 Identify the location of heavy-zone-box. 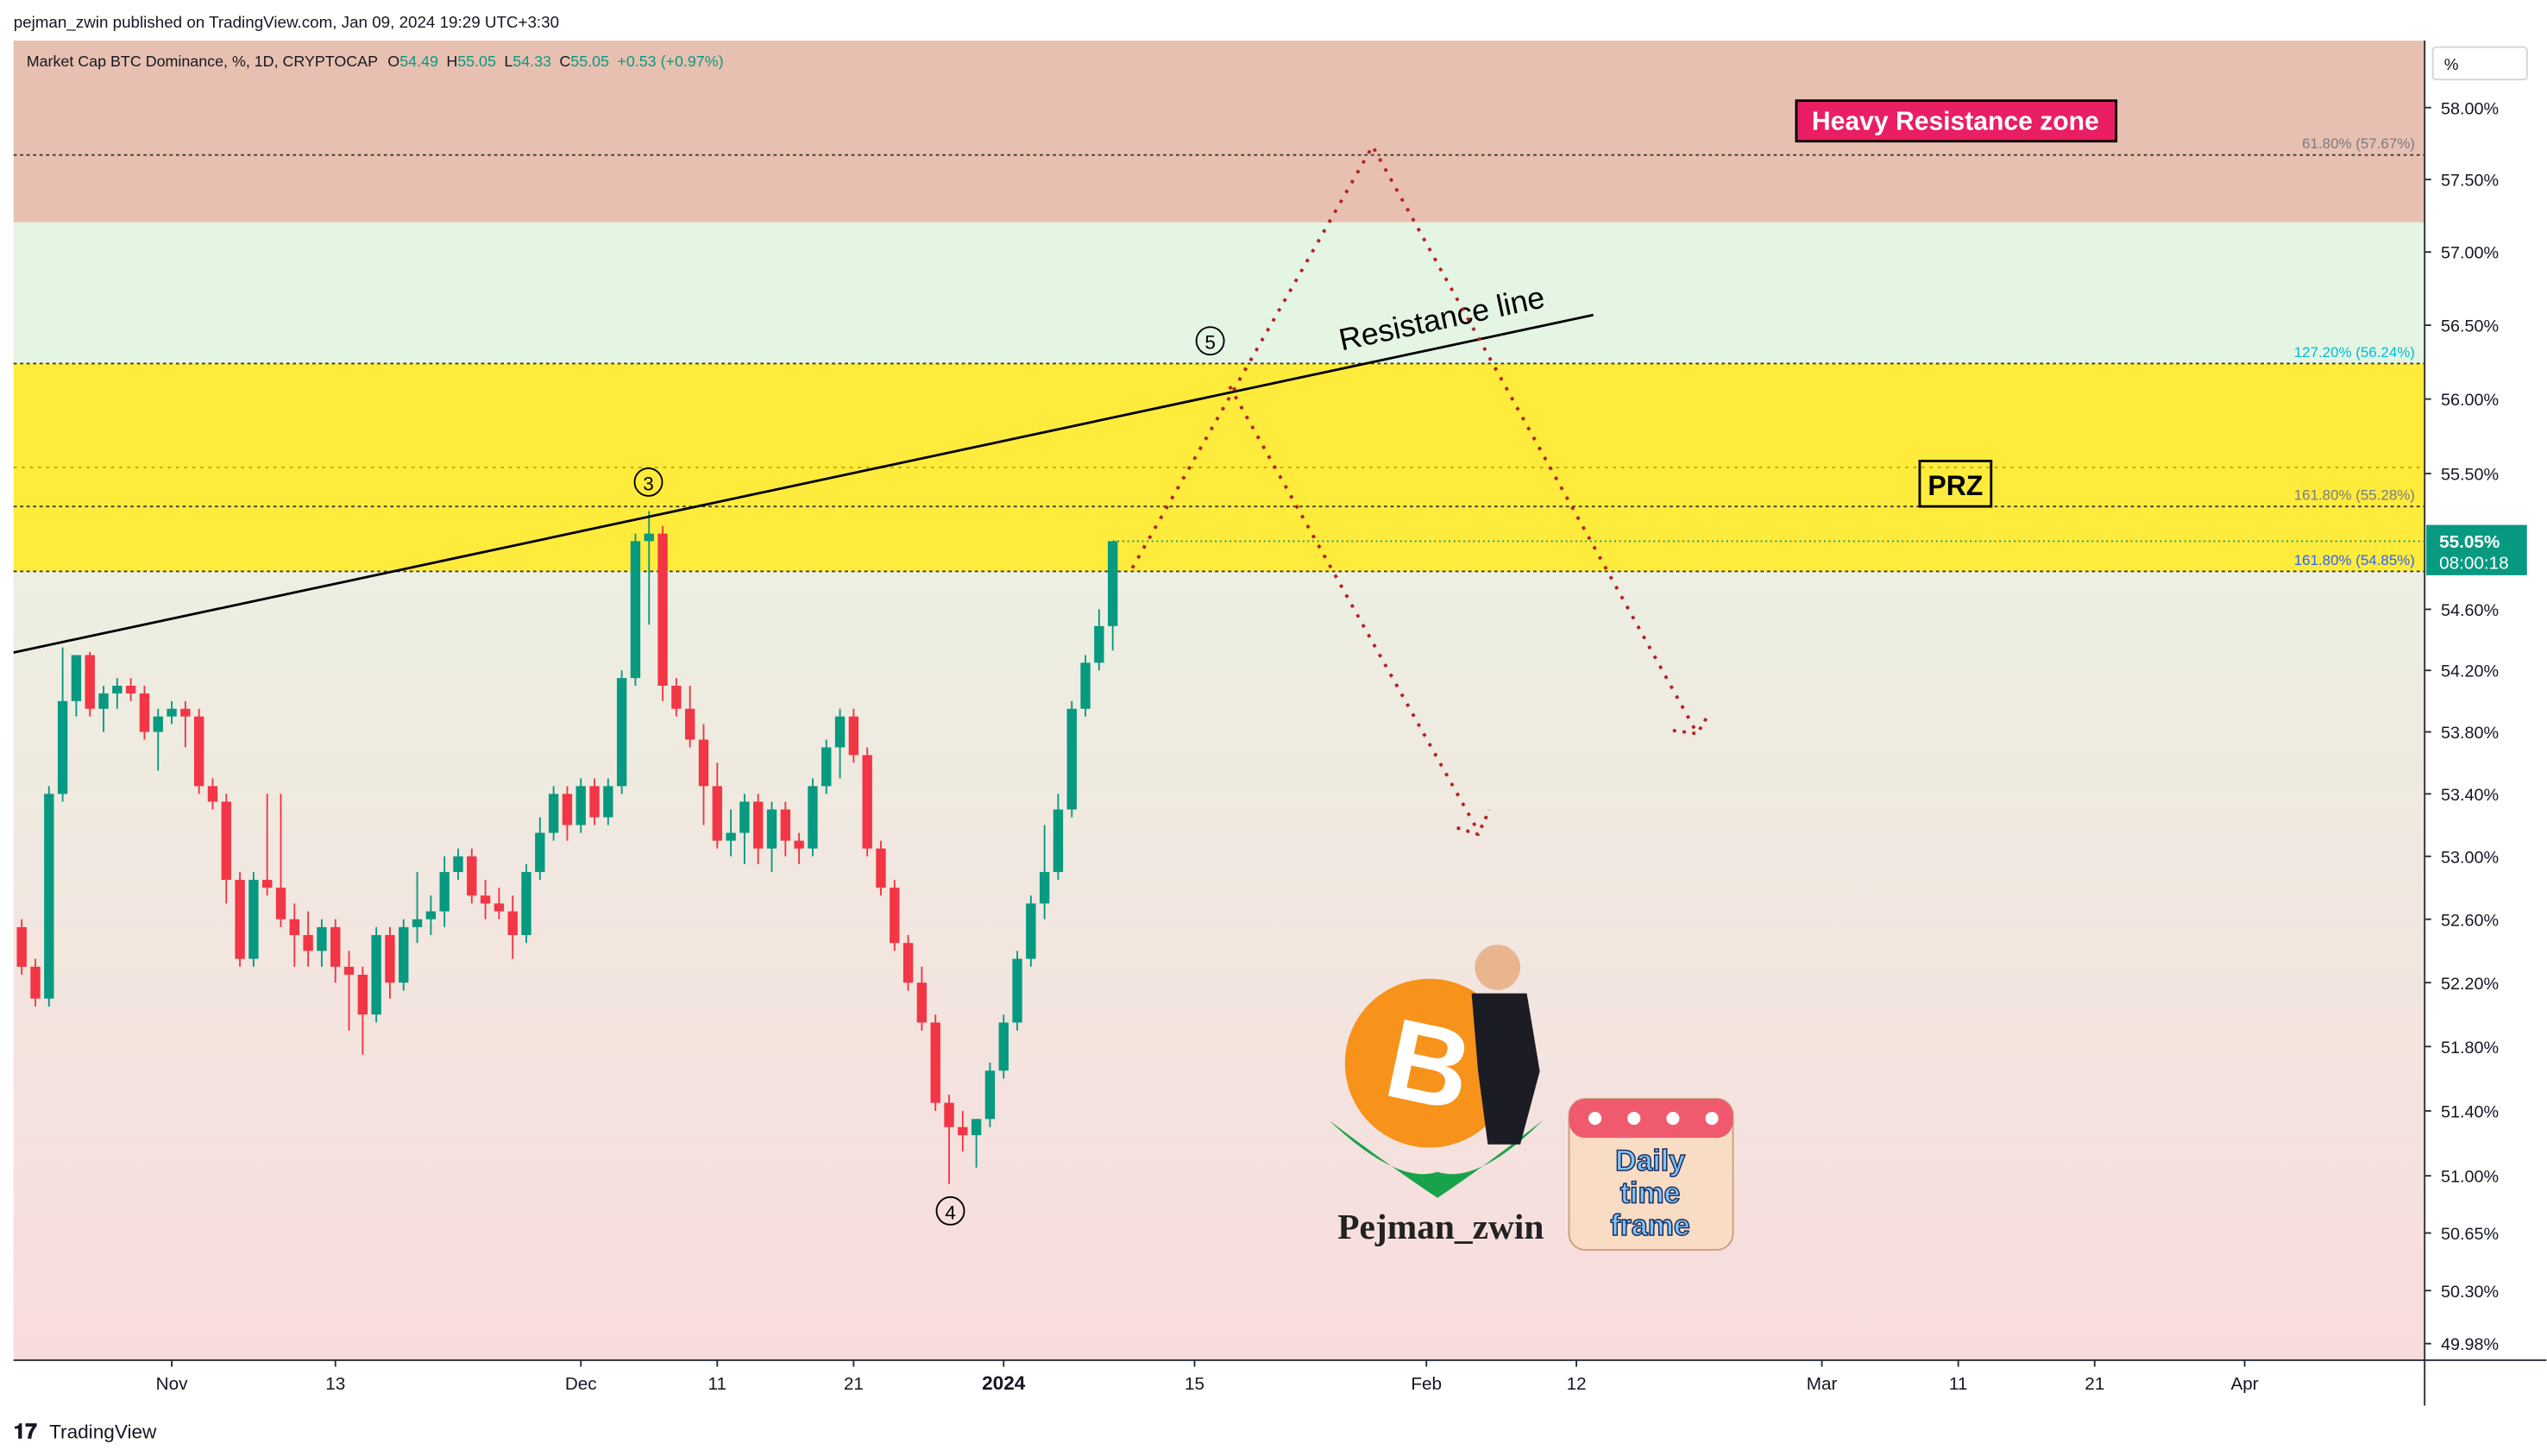
(1956, 121).